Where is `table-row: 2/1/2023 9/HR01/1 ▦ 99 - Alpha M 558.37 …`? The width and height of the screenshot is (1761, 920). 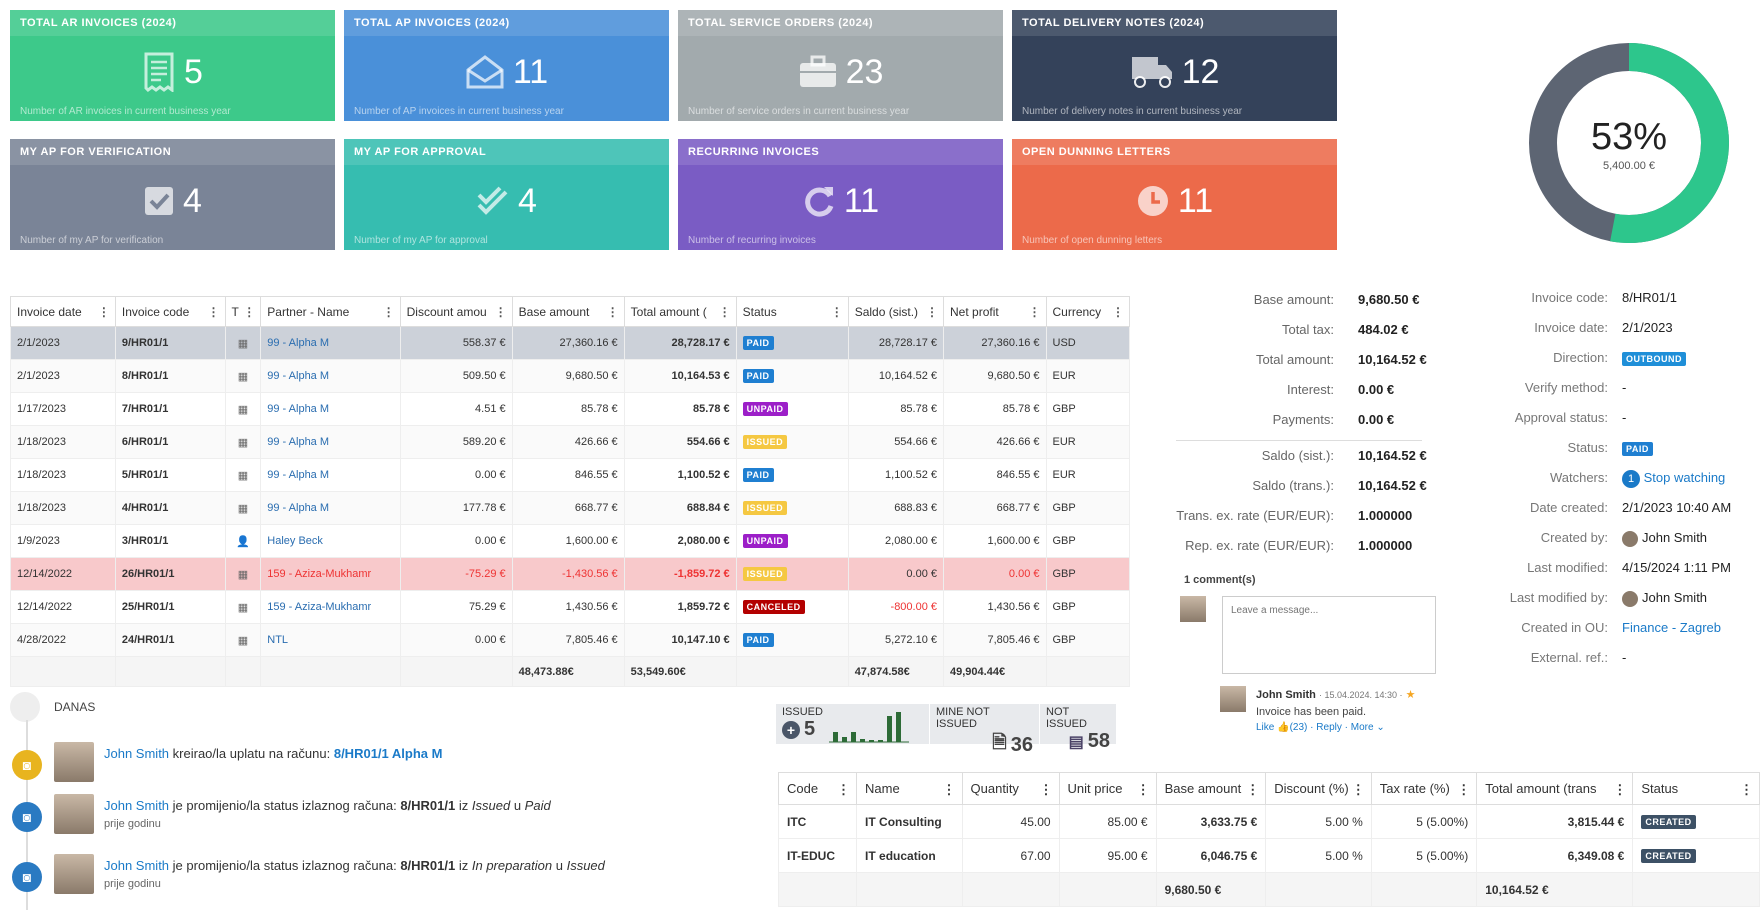 table-row: 2/1/2023 9/HR01/1 ▦ 99 - Alpha M 558.37 … is located at coordinates (570, 343).